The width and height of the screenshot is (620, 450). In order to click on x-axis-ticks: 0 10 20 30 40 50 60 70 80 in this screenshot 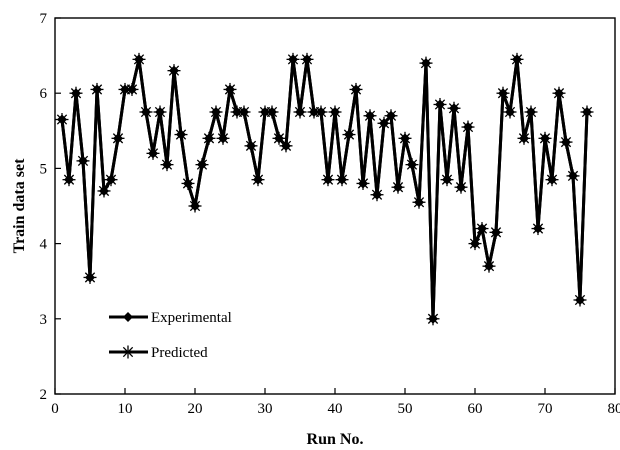, I will do `click(335, 402)`.